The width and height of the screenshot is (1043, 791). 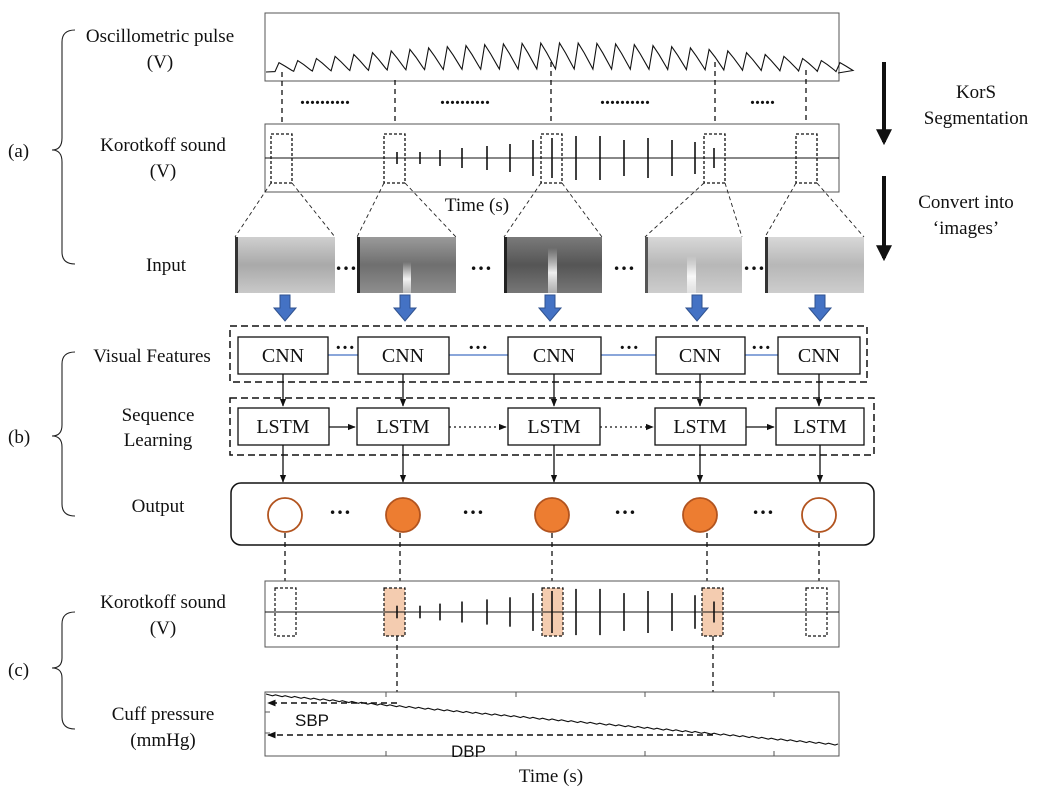 I want to click on lstm-to-output-arrows, so click(x=551, y=464).